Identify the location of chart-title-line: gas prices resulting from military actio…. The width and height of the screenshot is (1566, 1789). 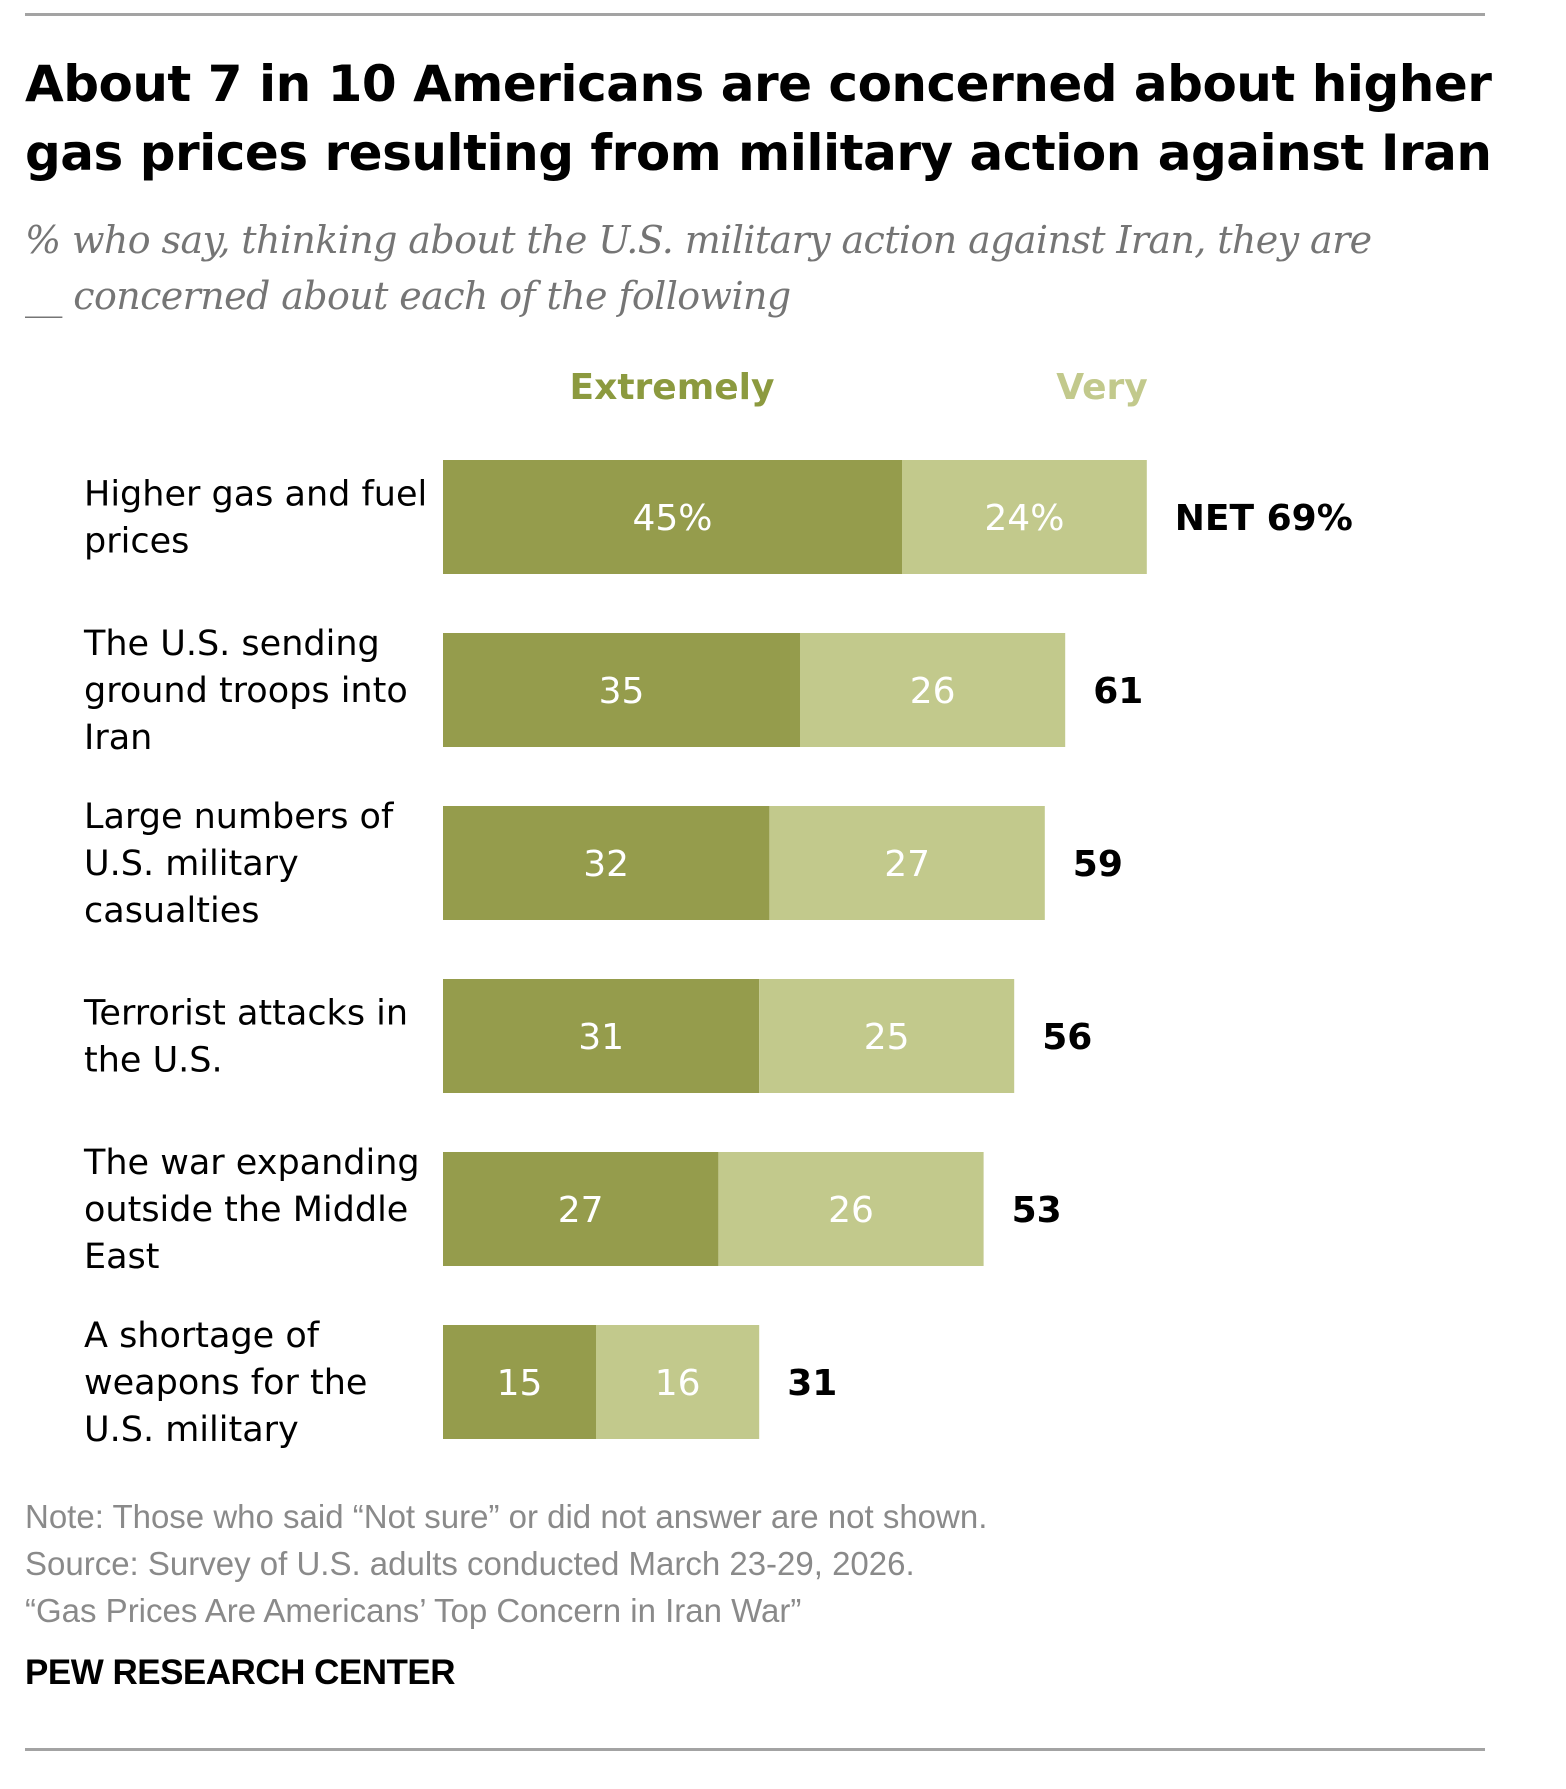
(758, 153).